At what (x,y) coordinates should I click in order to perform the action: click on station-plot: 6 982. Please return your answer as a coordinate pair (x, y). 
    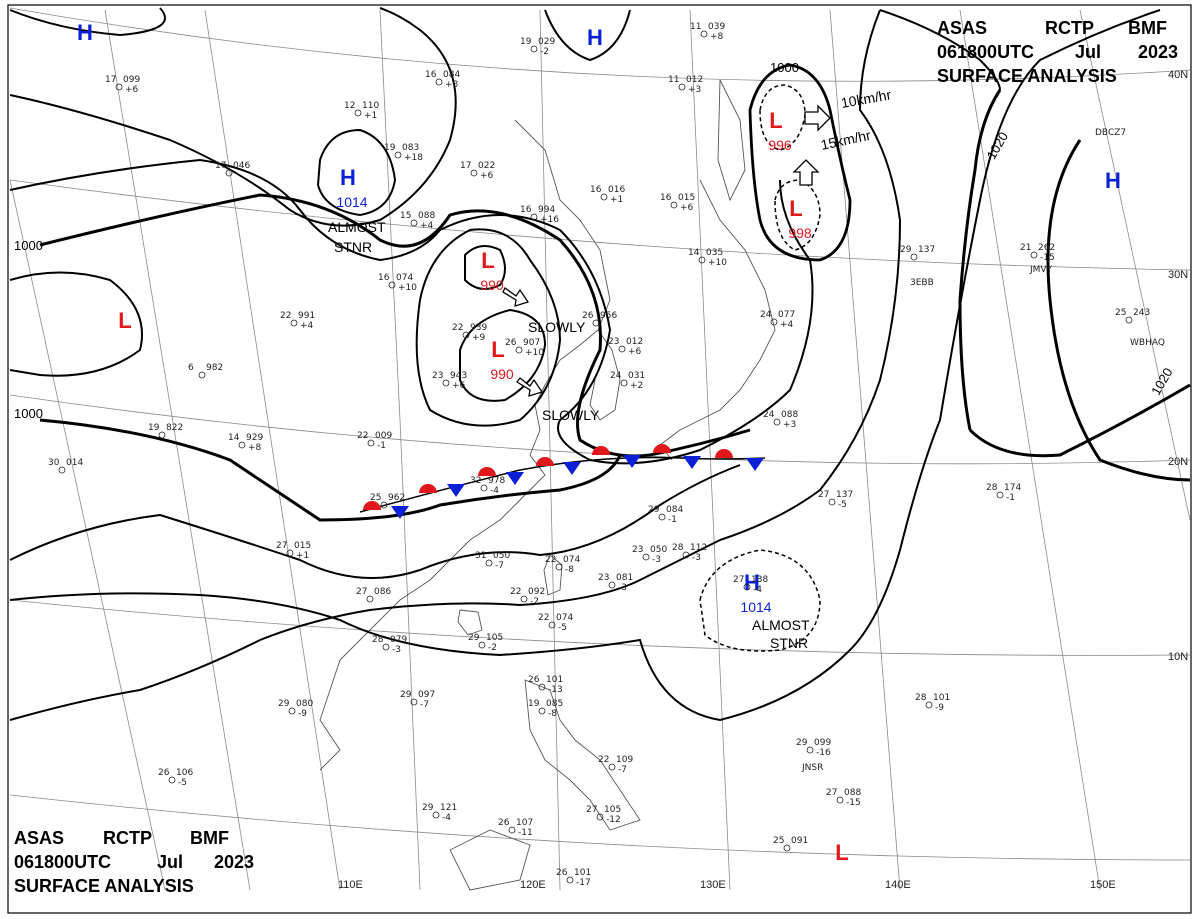
    Looking at the image, I should click on (205, 371).